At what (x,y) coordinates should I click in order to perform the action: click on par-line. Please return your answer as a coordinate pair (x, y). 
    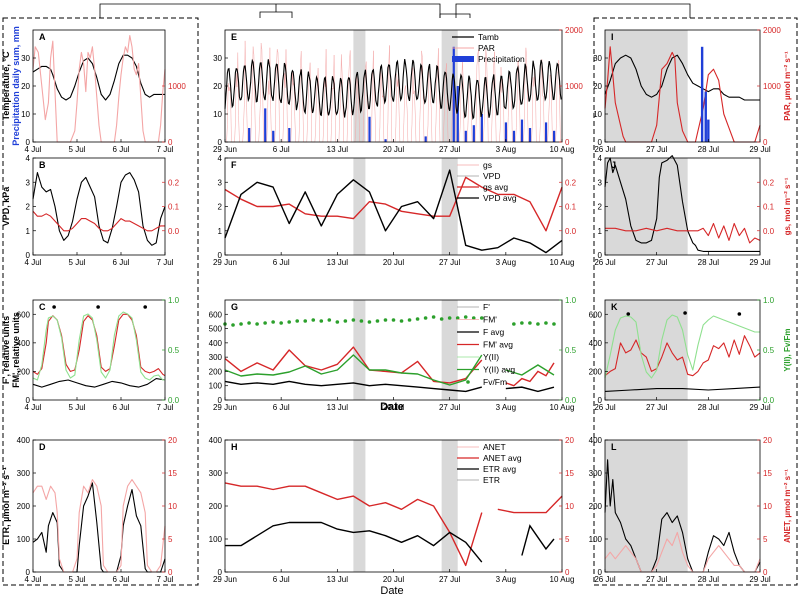
    Looking at the image, I should click on (682, 94).